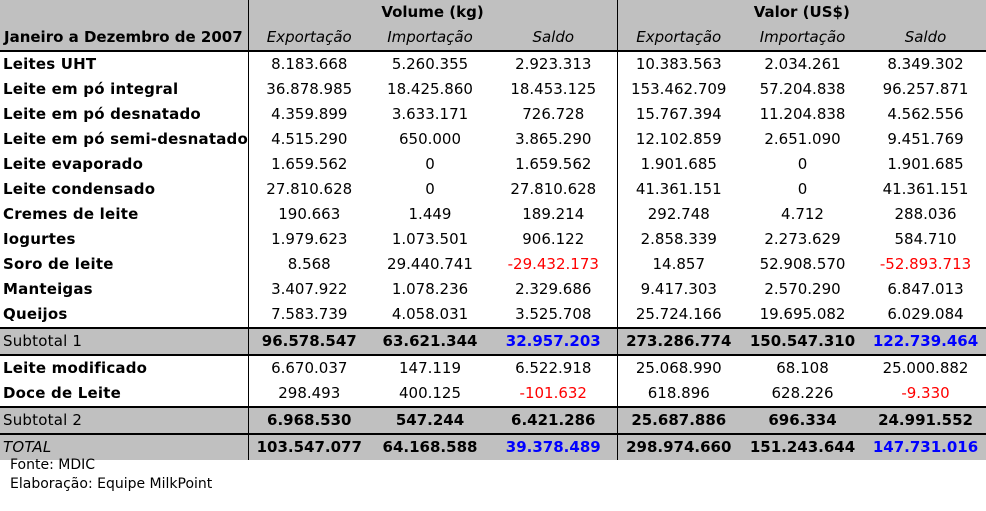  What do you see at coordinates (124, 341) in the screenshot?
I see `row-label: Subtotal 1` at bounding box center [124, 341].